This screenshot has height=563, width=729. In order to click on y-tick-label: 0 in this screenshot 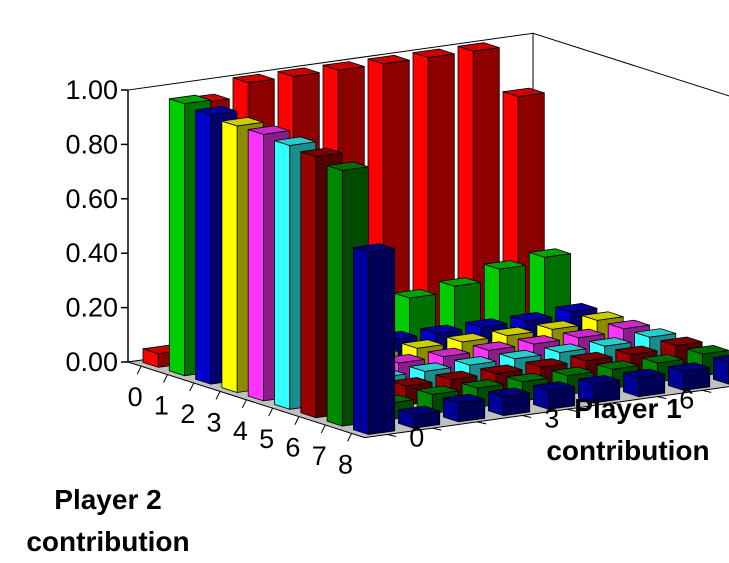, I will do `click(416, 437)`.